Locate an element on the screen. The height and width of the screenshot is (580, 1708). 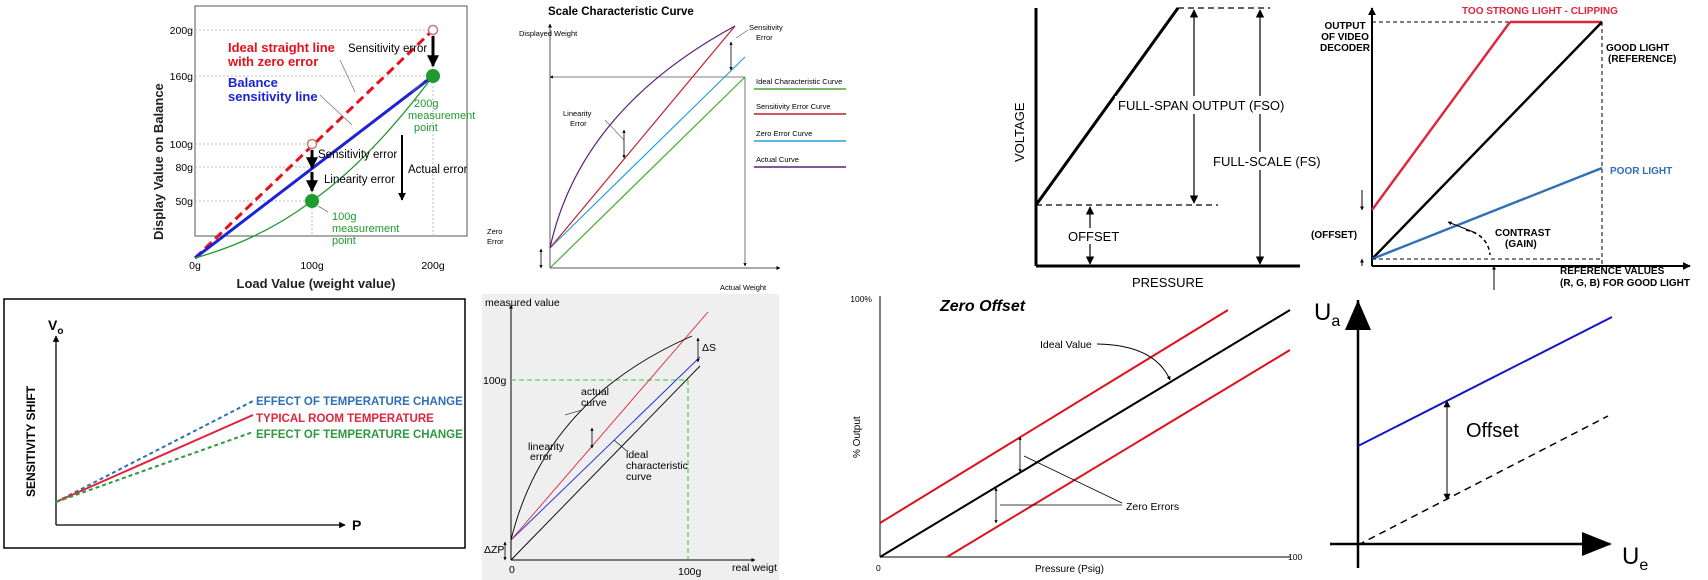
pt100-label: measurement is located at coordinates (365, 229).